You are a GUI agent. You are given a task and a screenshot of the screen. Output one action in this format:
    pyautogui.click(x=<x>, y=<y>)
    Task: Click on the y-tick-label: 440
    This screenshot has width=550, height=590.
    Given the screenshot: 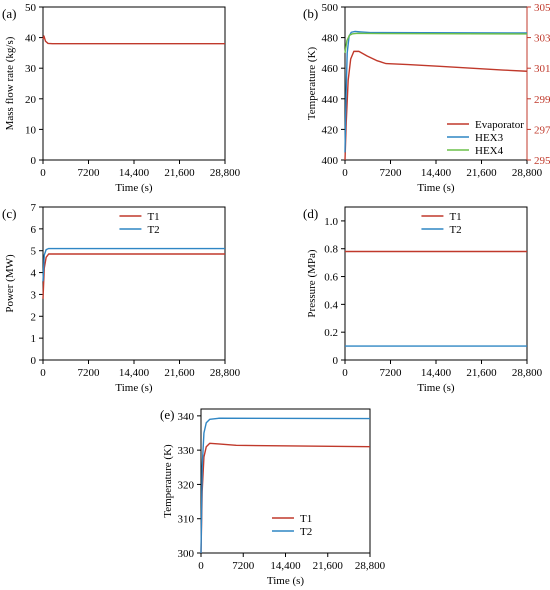 What is the action you would take?
    pyautogui.click(x=330, y=100)
    